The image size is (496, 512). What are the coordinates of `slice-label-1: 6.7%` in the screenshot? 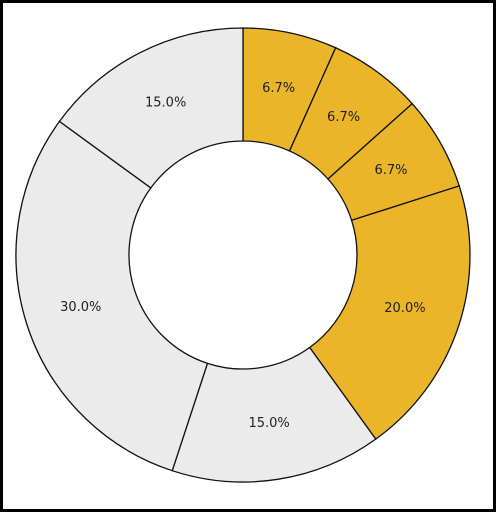 It's located at (278, 88).